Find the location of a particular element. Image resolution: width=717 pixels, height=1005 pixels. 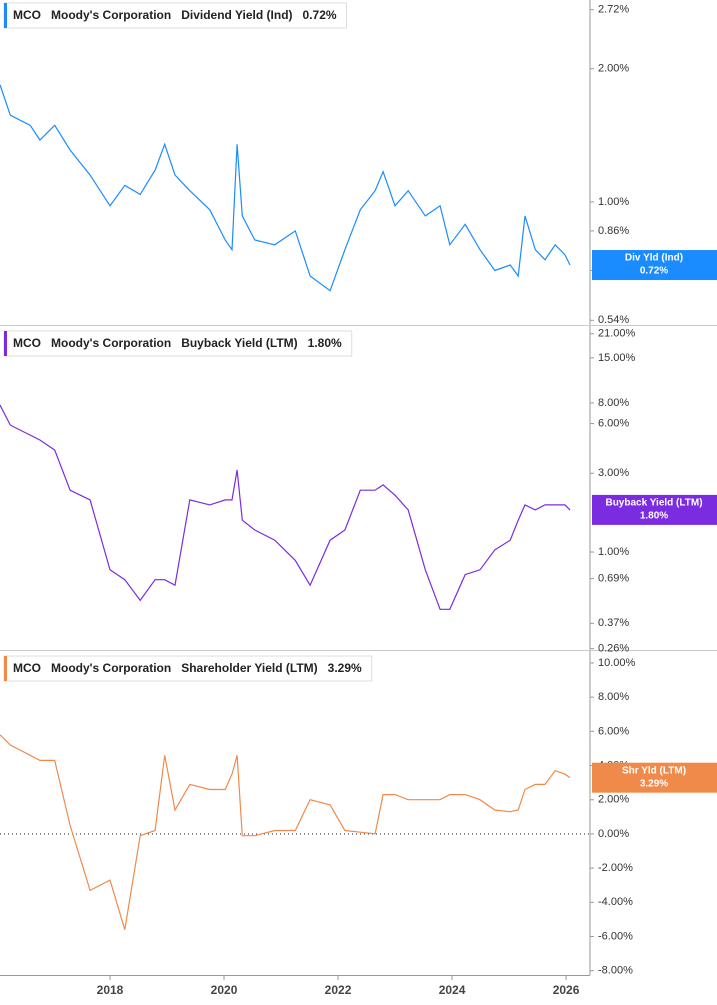

y-tick-label: 3.00% is located at coordinates (613, 473).